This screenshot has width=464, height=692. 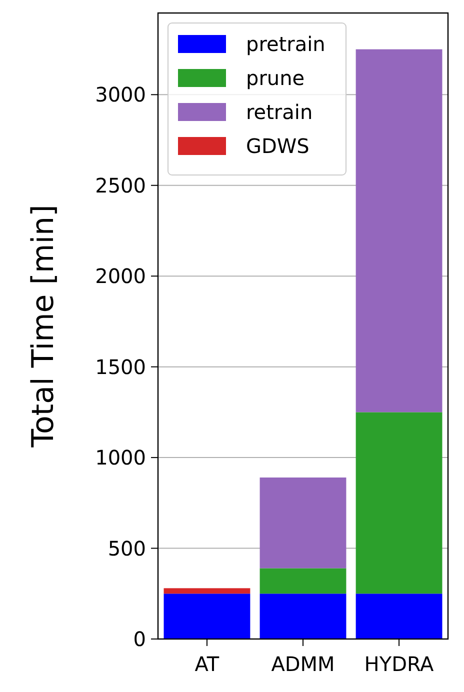 I want to click on x-tick-label: ADMM, so click(x=303, y=664).